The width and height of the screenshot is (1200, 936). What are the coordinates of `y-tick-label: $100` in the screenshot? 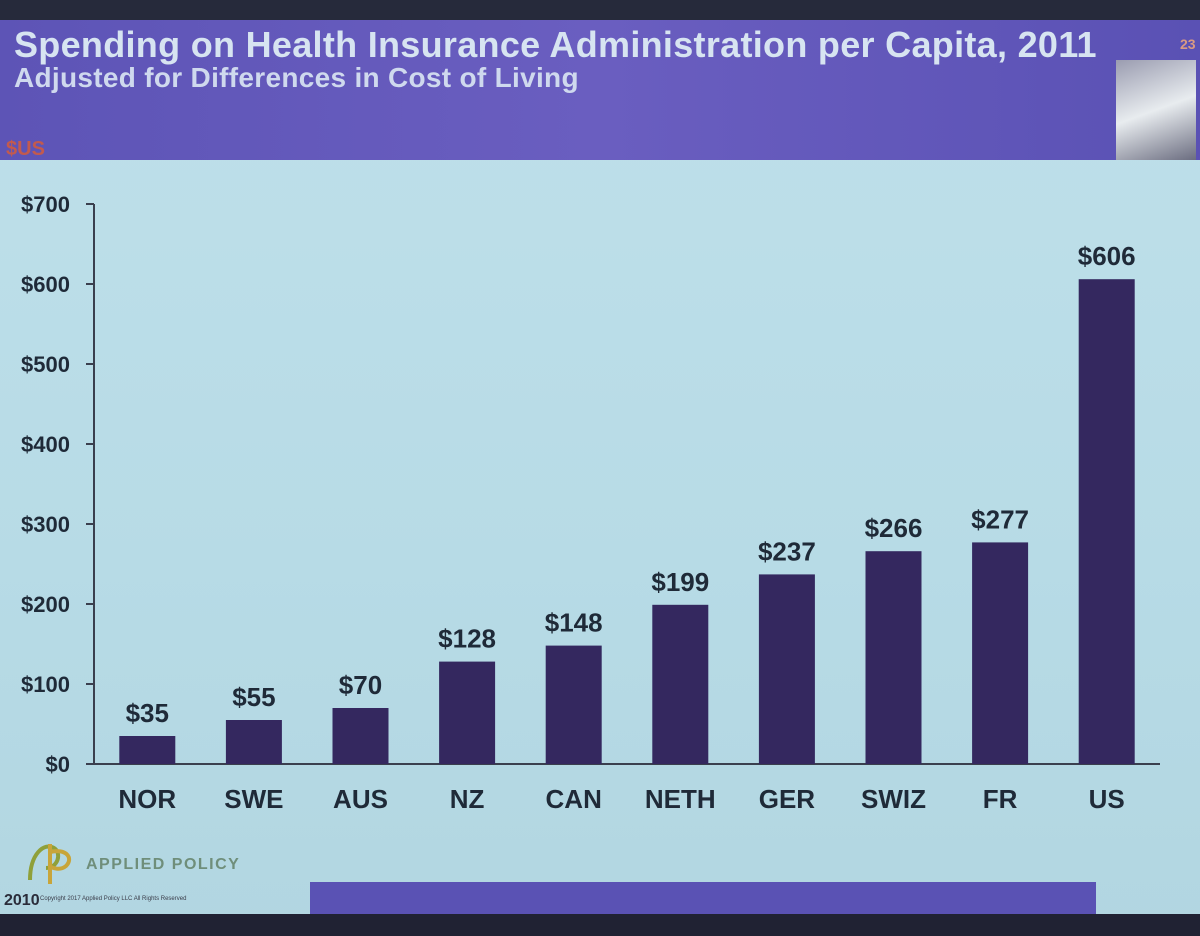 It's located at (45, 684).